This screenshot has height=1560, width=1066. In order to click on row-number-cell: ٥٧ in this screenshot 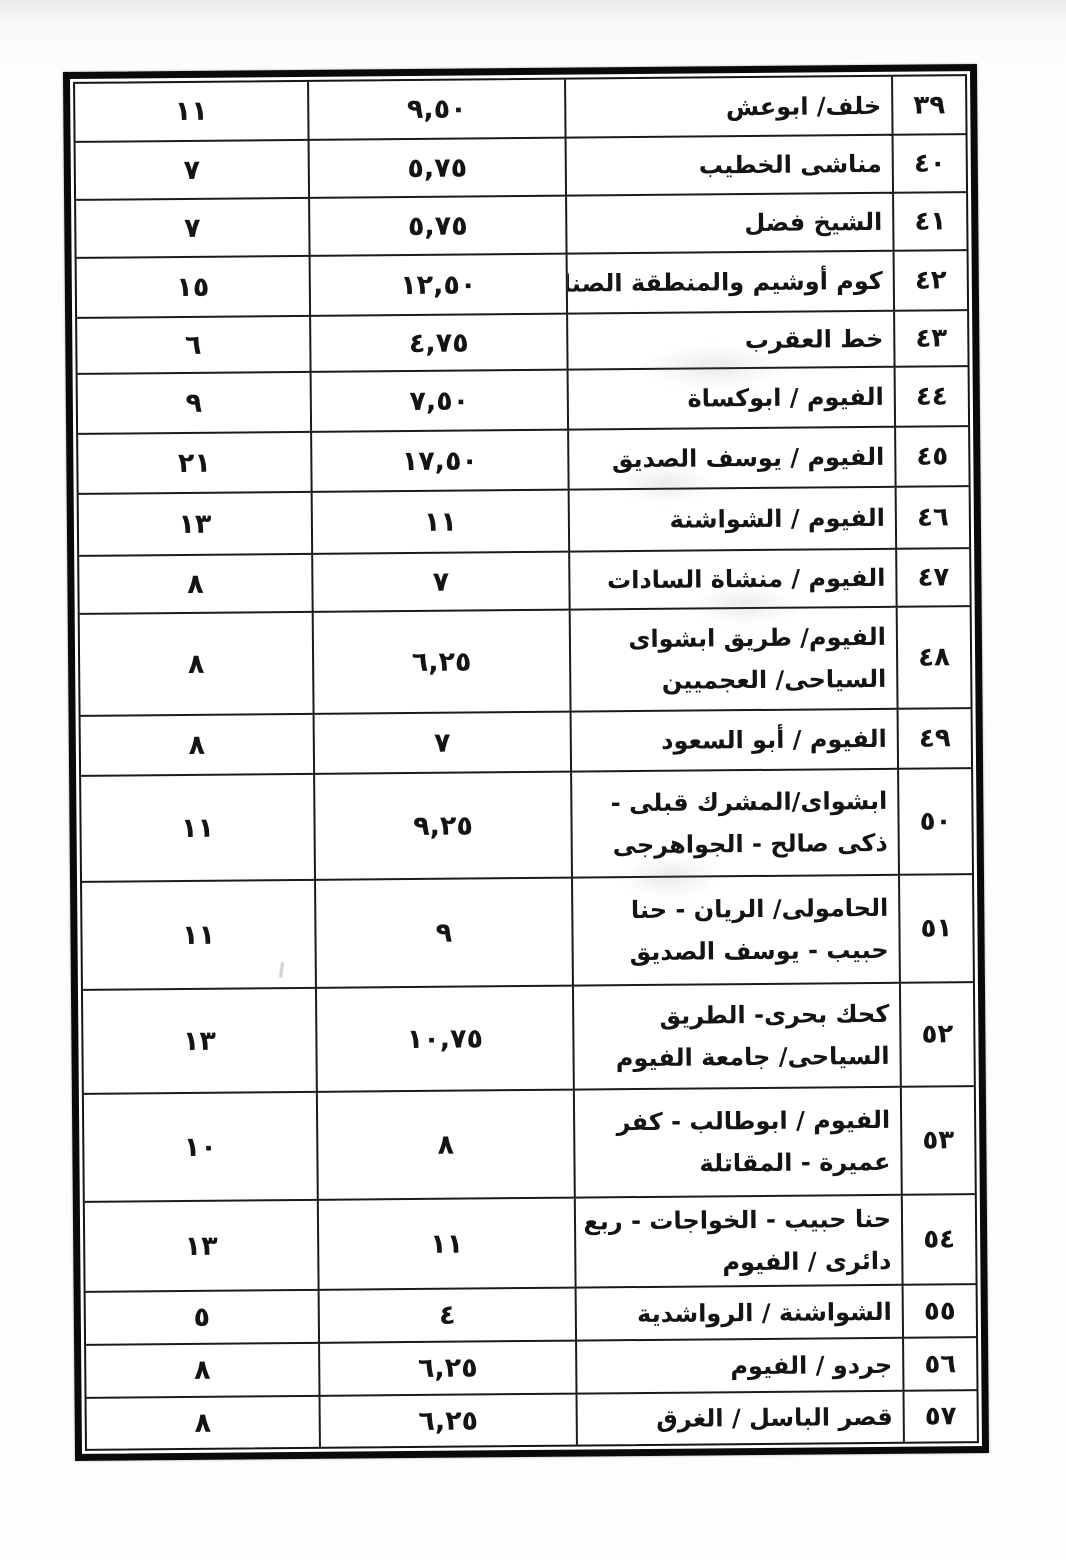, I will do `click(940, 1416)`.